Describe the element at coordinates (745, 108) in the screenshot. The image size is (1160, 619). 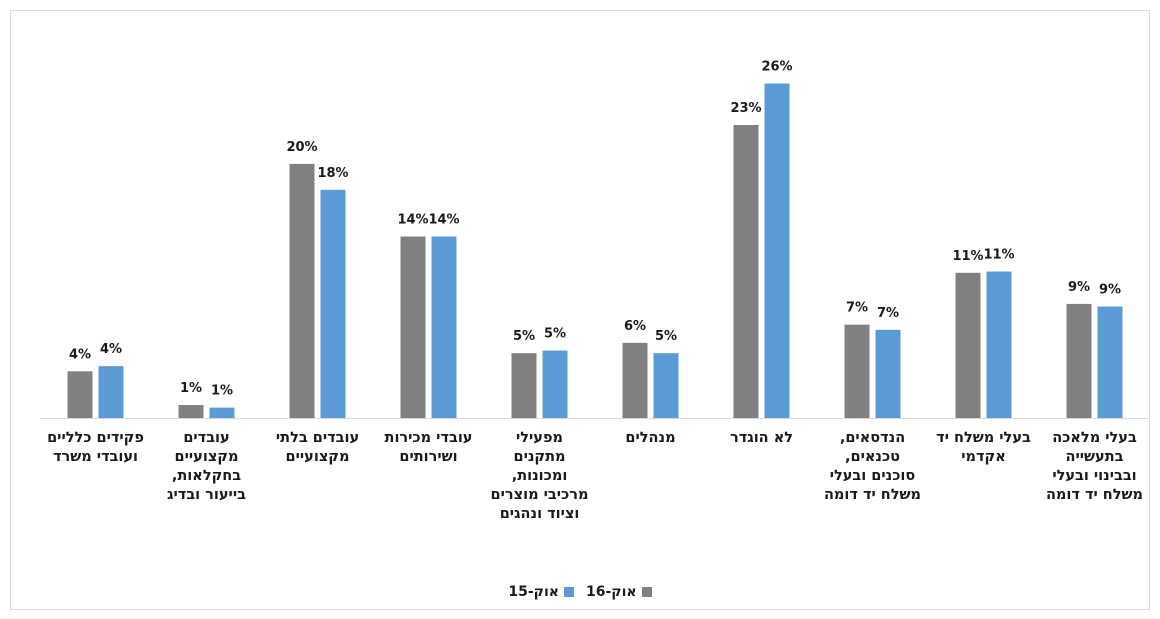
I see `data-label-oct16-6: 23%` at that location.